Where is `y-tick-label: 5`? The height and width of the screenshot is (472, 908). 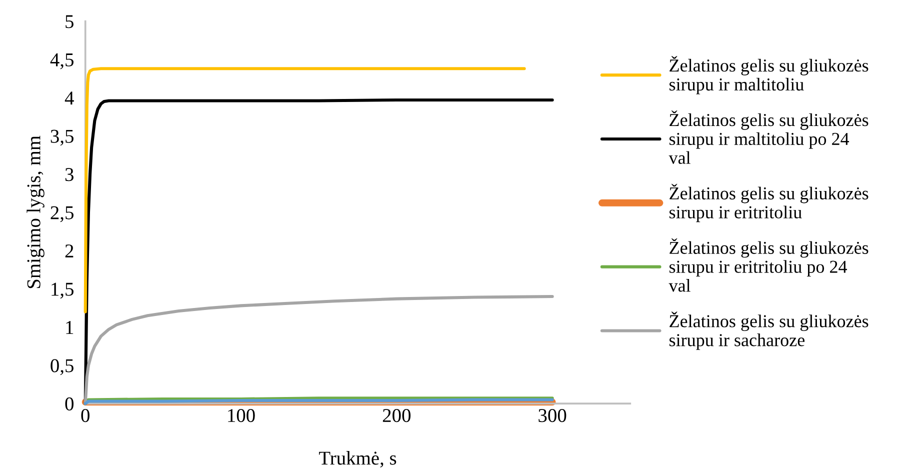
y-tick-label: 5 is located at coordinates (70, 21).